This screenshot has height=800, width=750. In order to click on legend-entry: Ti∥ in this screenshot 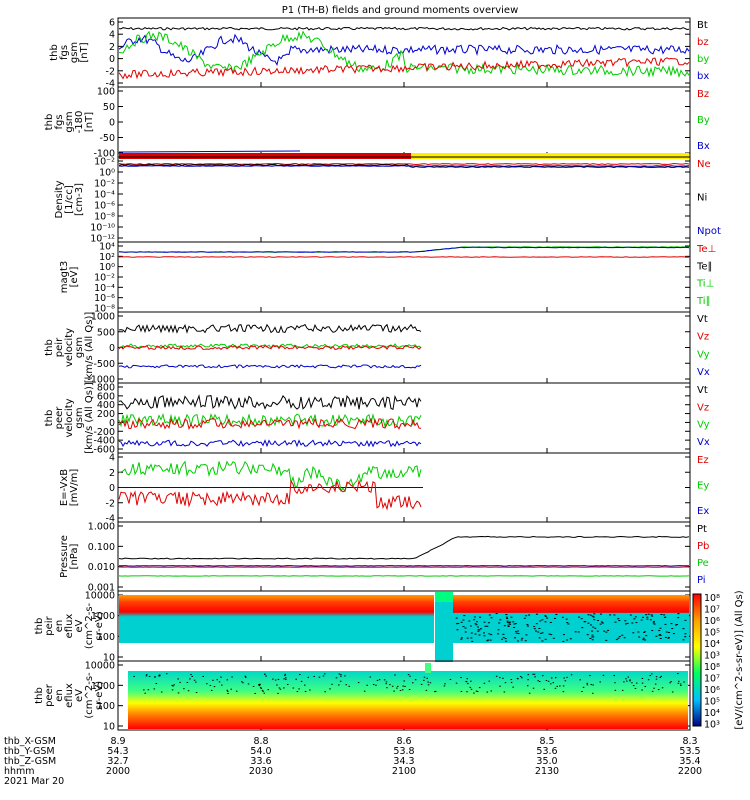, I will do `click(703, 301)`.